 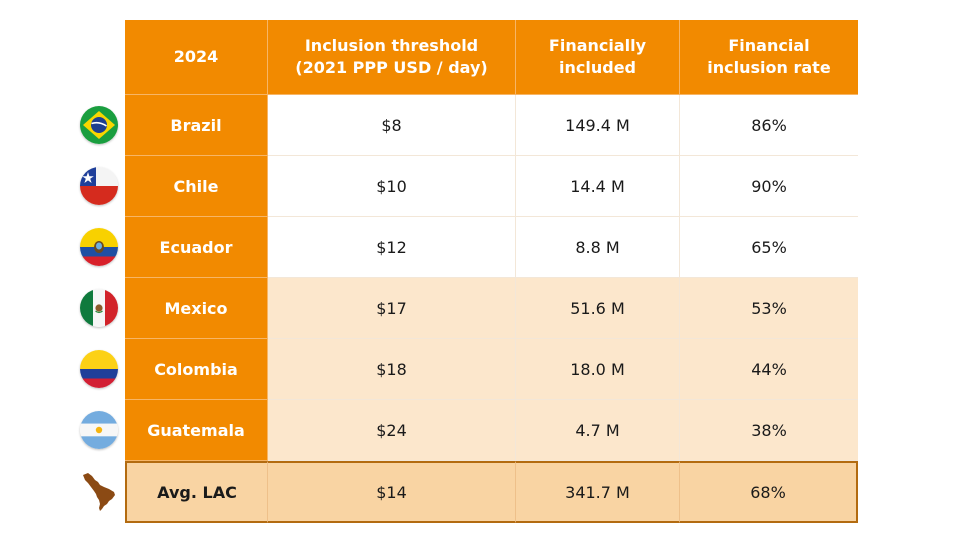 I want to click on average-included-cell: 341.7 M, so click(x=598, y=492).